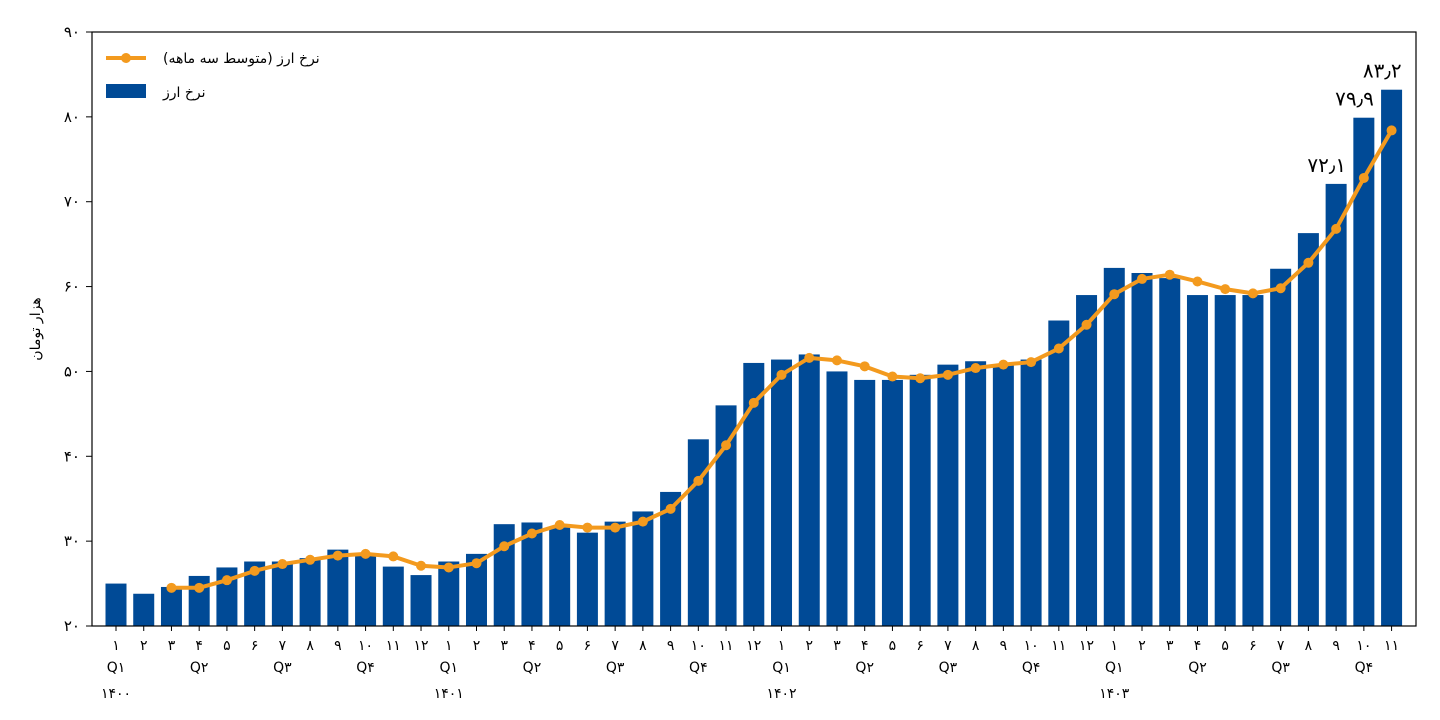 This screenshot has height=720, width=1440. What do you see at coordinates (36, 328) in the screenshot?
I see `y-axis-label: هزار تومان` at bounding box center [36, 328].